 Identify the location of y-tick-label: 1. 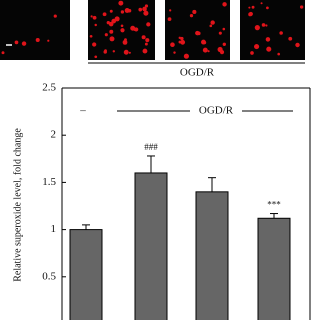
(54, 229).